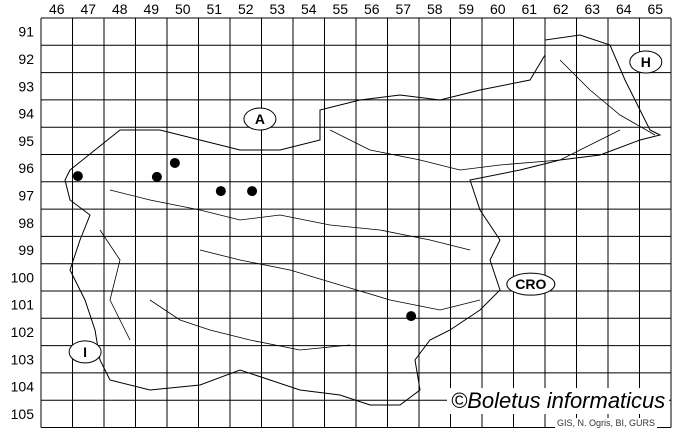 This screenshot has height=436, width=680. I want to click on country-label: H, so click(646, 62).